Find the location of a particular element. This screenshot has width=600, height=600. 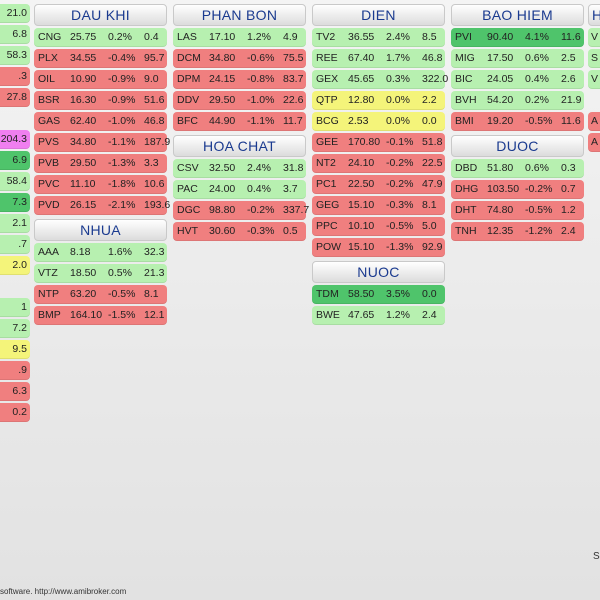

edge-cell: .9 is located at coordinates (15, 370).